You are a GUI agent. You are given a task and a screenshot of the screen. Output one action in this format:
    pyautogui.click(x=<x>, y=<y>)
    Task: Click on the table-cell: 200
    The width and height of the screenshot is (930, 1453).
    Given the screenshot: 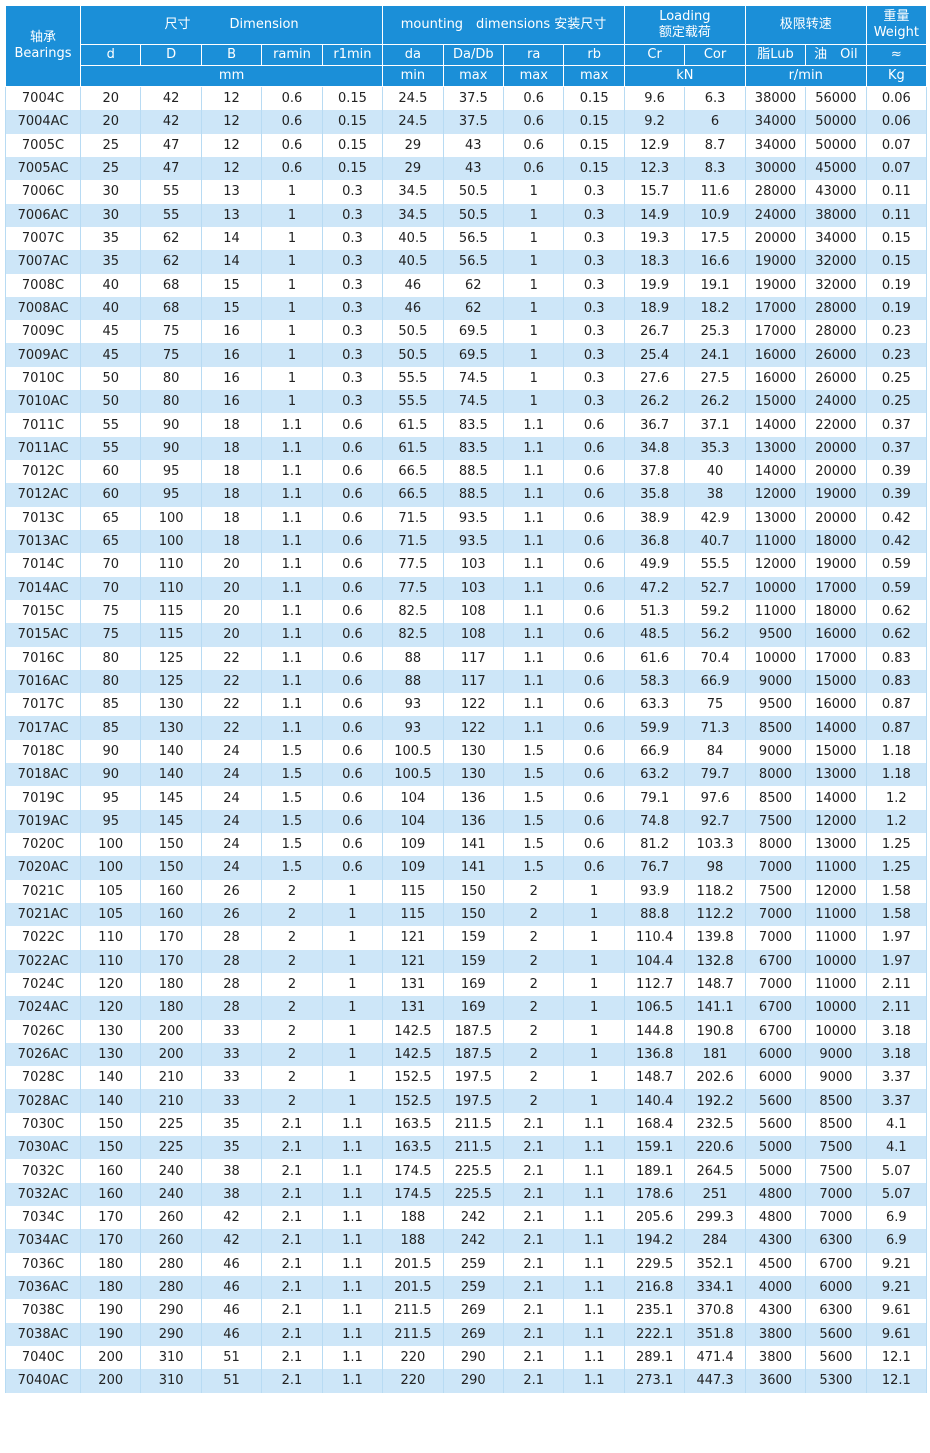 What is the action you would take?
    pyautogui.click(x=110, y=1357)
    